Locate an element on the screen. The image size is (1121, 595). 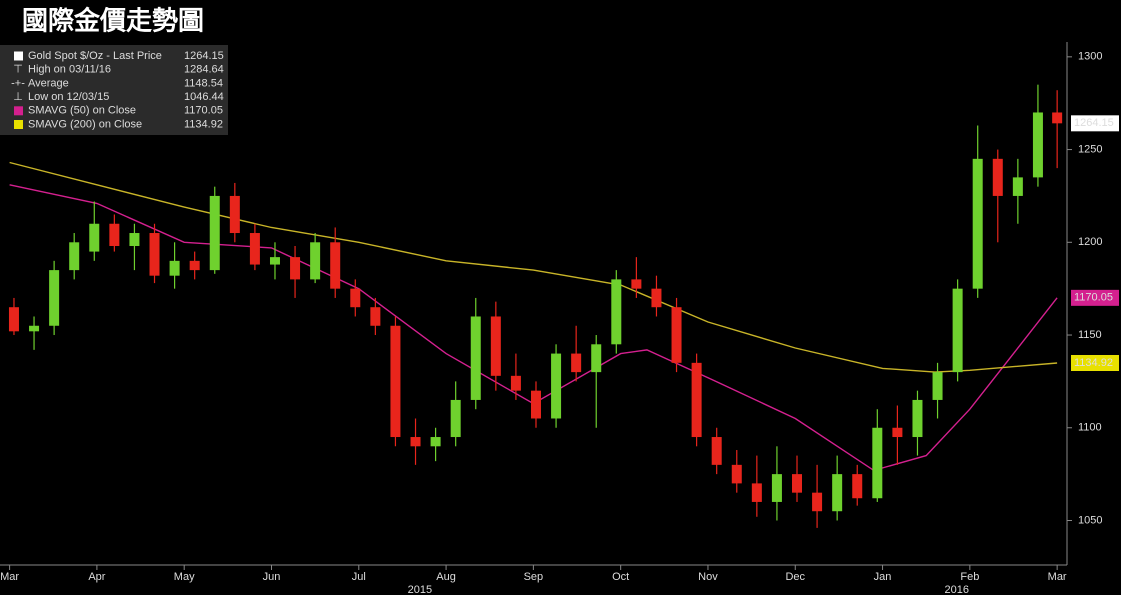
legend-value: 1284.64 is located at coordinates (204, 70).